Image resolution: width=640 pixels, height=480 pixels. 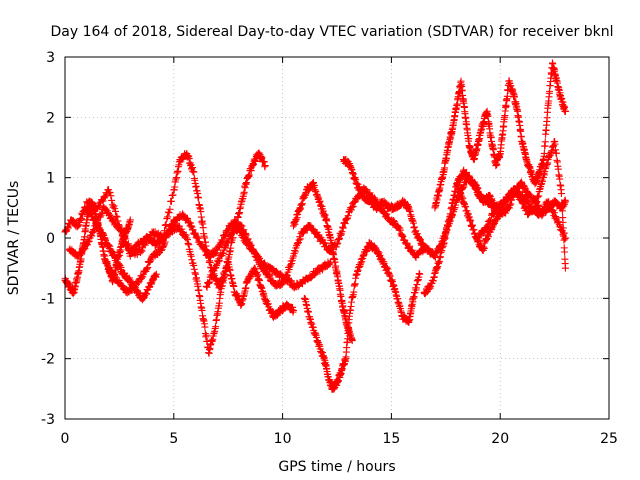 I want to click on y-tick-label: 0, so click(x=50, y=239).